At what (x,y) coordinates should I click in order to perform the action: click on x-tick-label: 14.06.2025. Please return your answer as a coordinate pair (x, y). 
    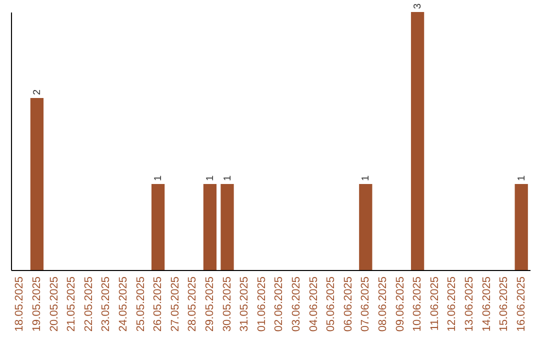
    Looking at the image, I should click on (486, 304).